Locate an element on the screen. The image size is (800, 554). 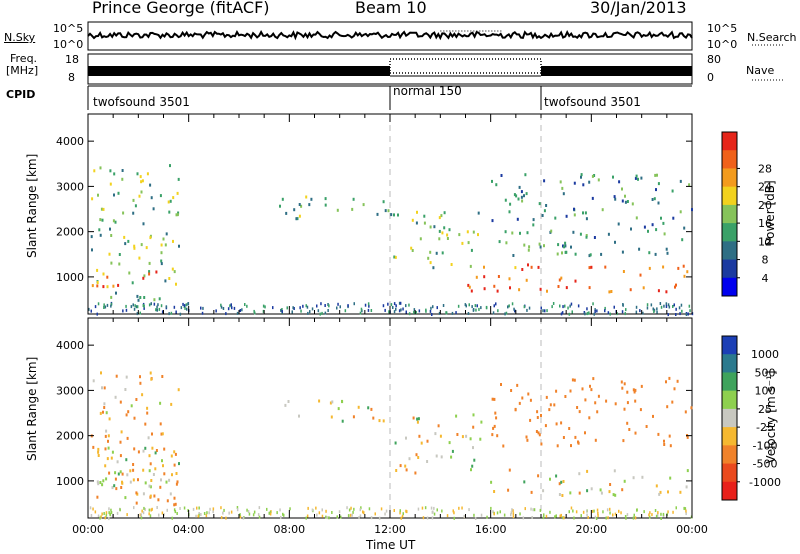
power-colorbar-swatch is located at coordinates (729, 178).